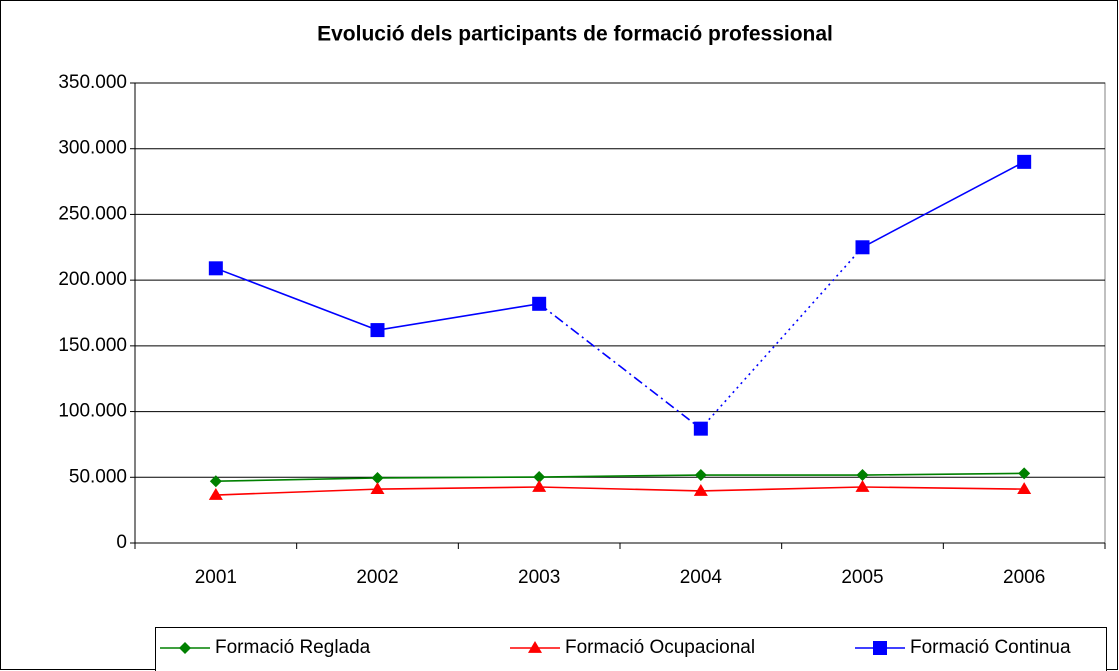 This screenshot has width=1119, height=671. Describe the element at coordinates (293, 647) in the screenshot. I see `legend-label: Formació Reglada` at that location.